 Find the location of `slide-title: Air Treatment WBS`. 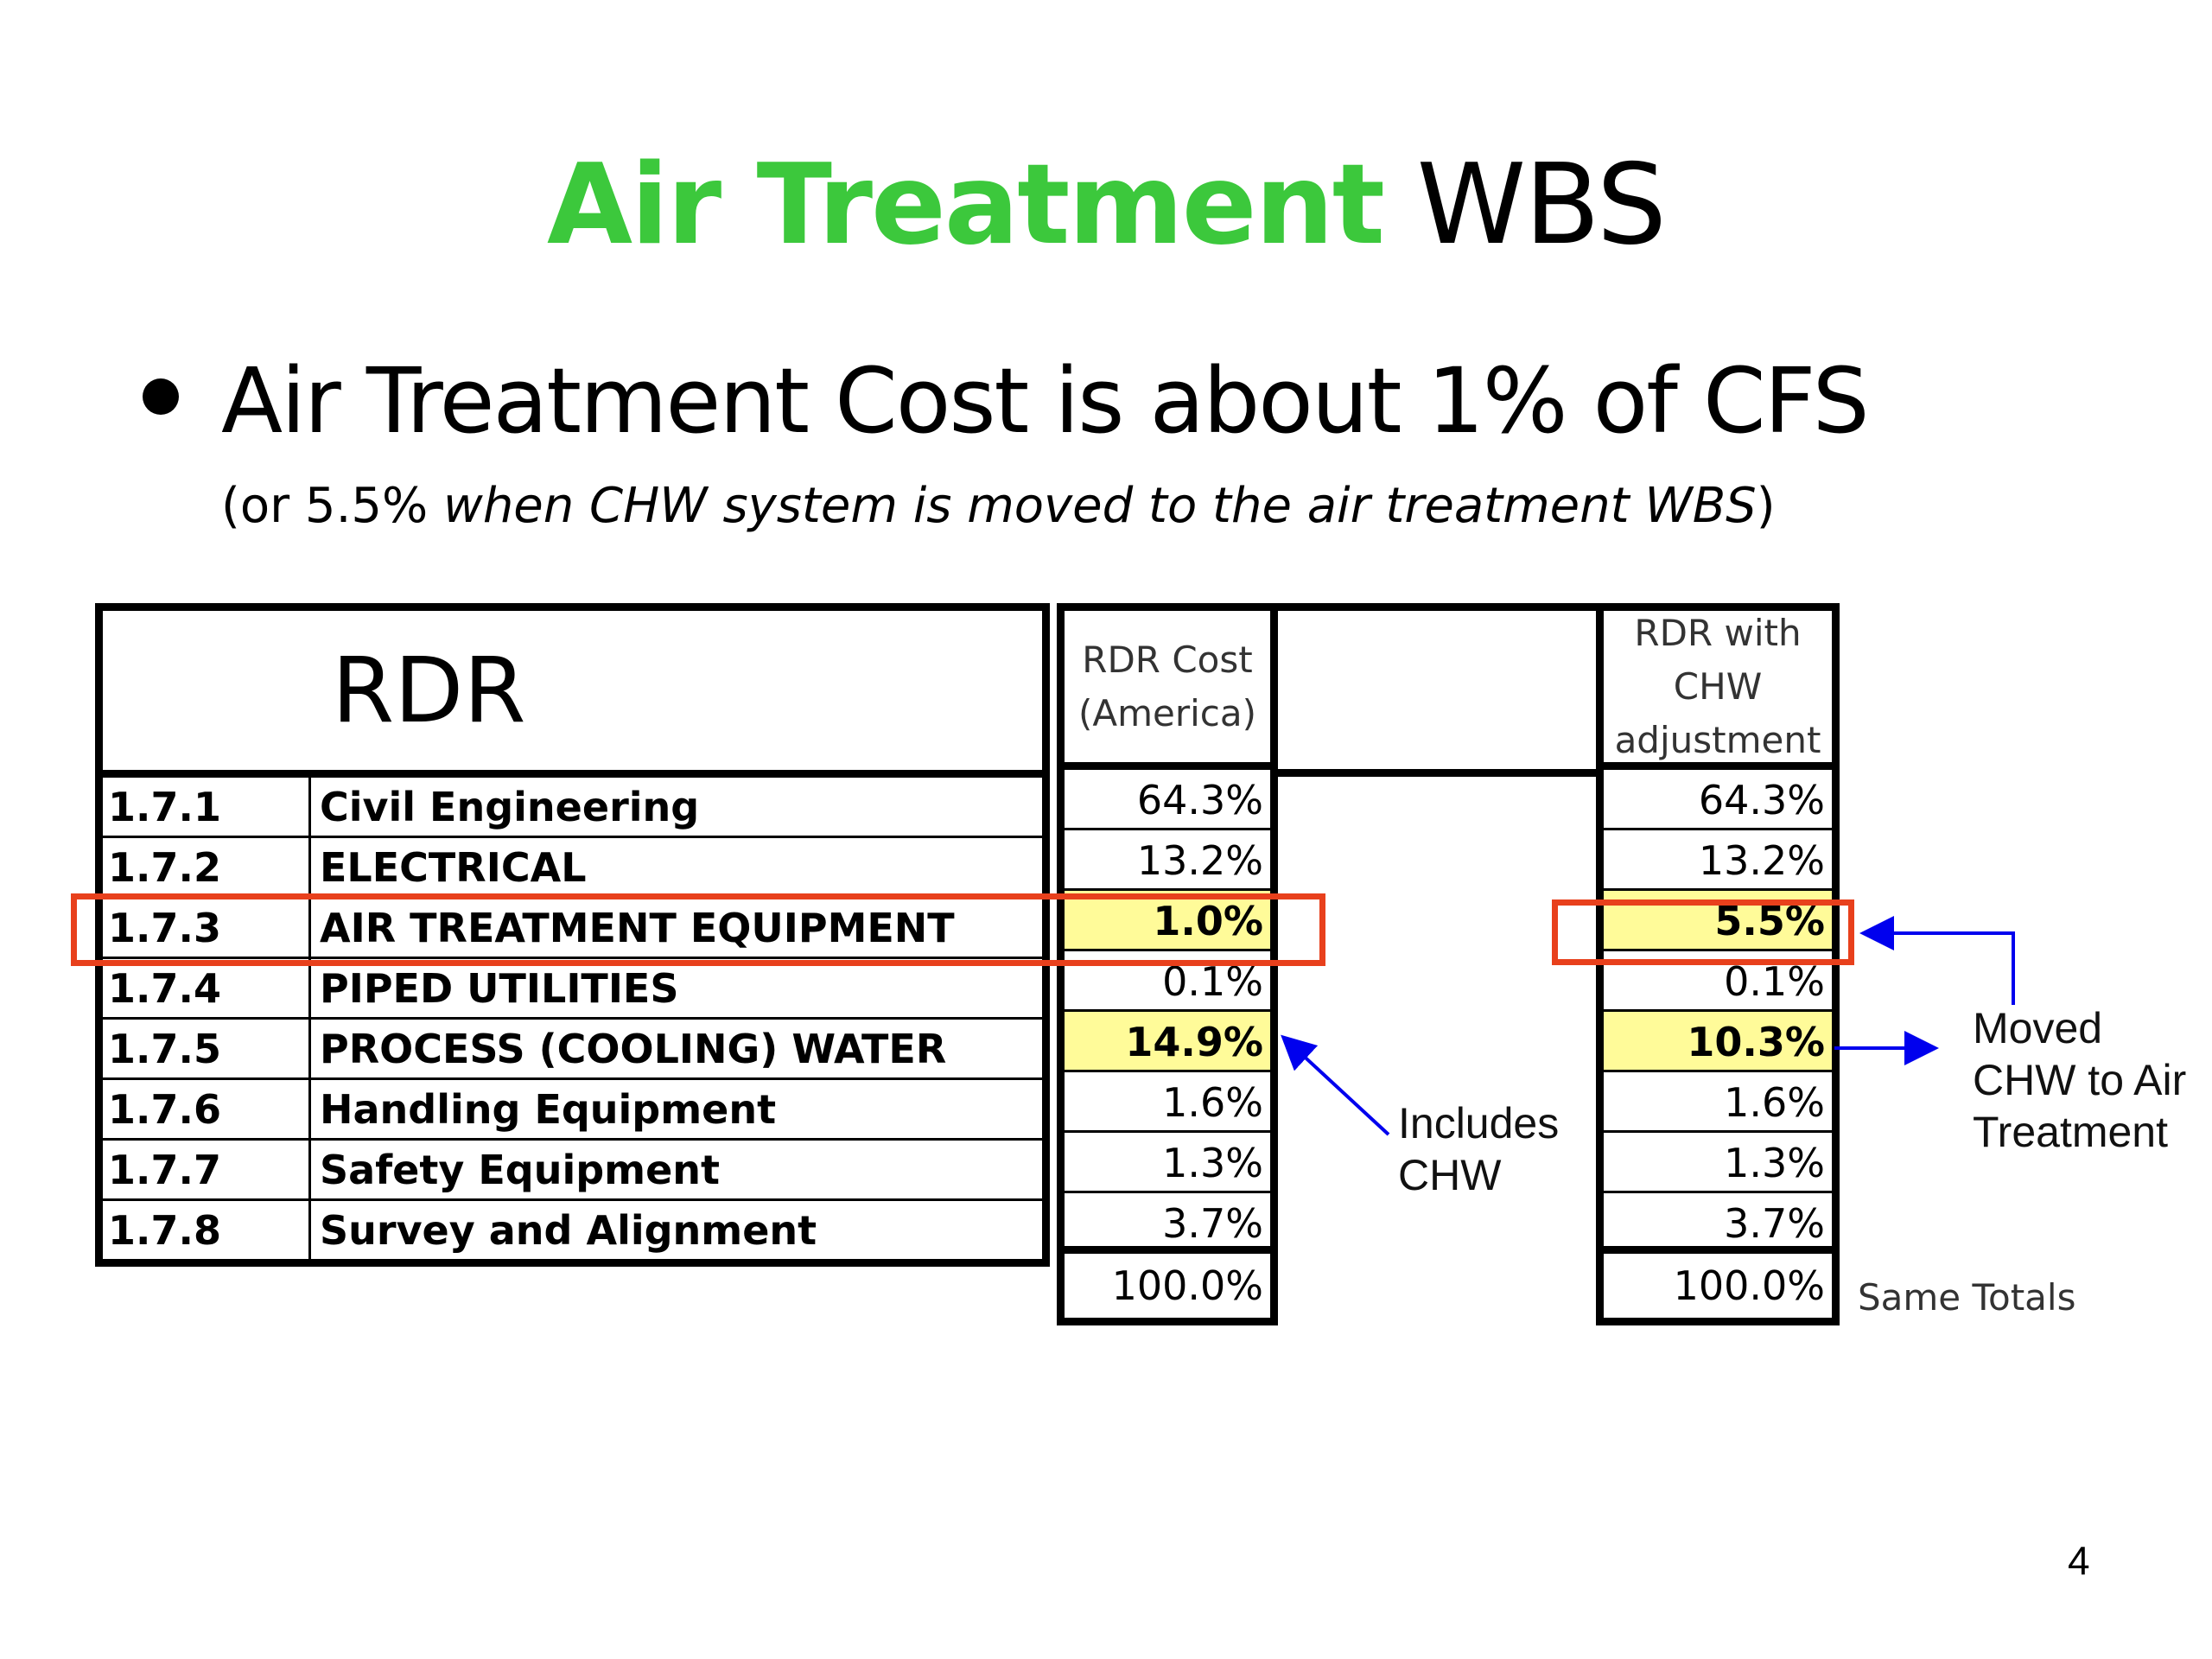

slide-title: Air Treatment WBS is located at coordinates (1106, 206).